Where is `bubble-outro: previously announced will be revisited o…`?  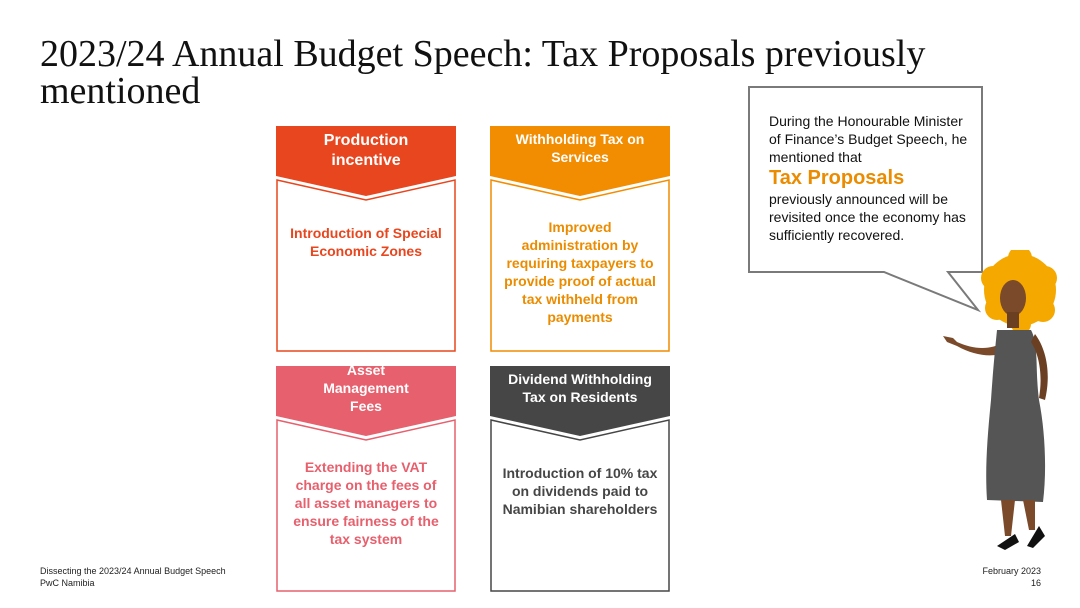
bubble-outro: previously announced will be revisited o… is located at coordinates (867, 217).